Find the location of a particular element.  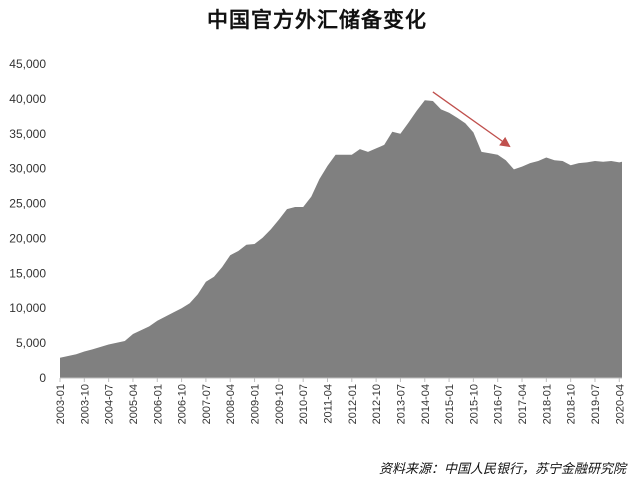

source-note: 资料来源：中国人民银行，苏宁金融研究院 is located at coordinates (502, 469).